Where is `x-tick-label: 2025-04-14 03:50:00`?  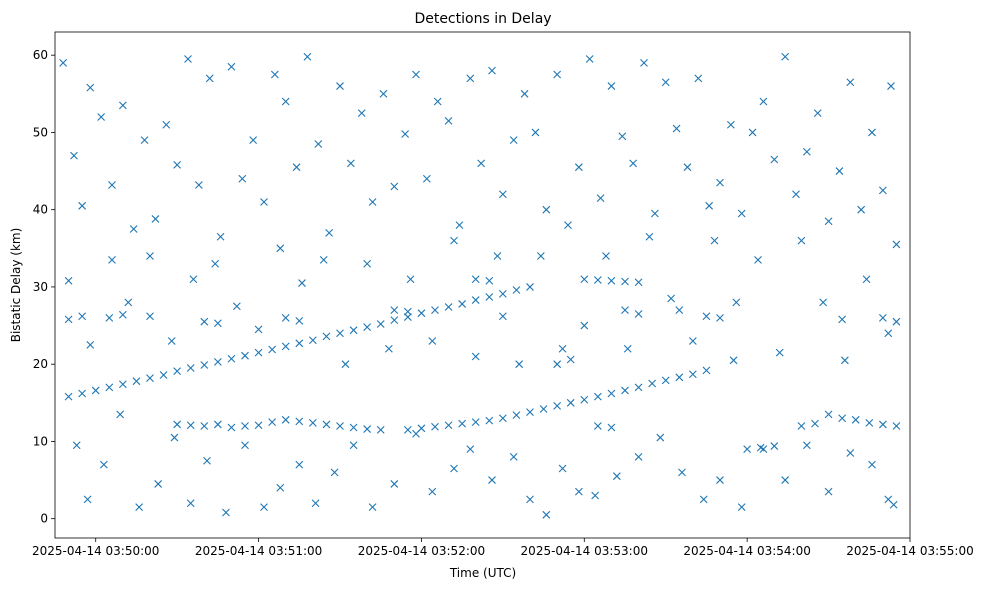 x-tick-label: 2025-04-14 03:50:00 is located at coordinates (95, 551).